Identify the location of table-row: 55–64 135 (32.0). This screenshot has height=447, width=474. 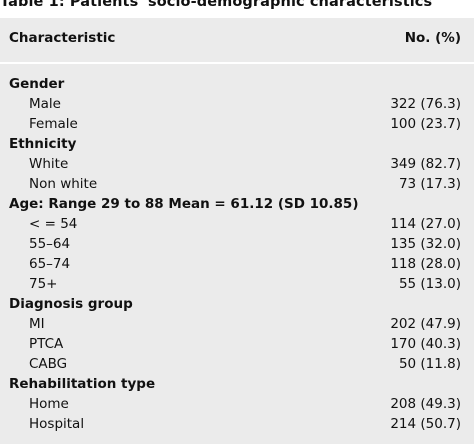
(237, 244).